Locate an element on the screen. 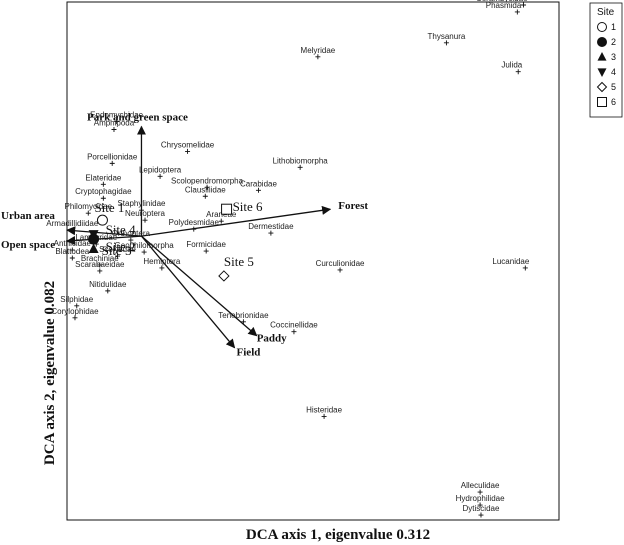 This screenshot has width=624, height=545. family-point-phasmida is located at coordinates (517, 12).